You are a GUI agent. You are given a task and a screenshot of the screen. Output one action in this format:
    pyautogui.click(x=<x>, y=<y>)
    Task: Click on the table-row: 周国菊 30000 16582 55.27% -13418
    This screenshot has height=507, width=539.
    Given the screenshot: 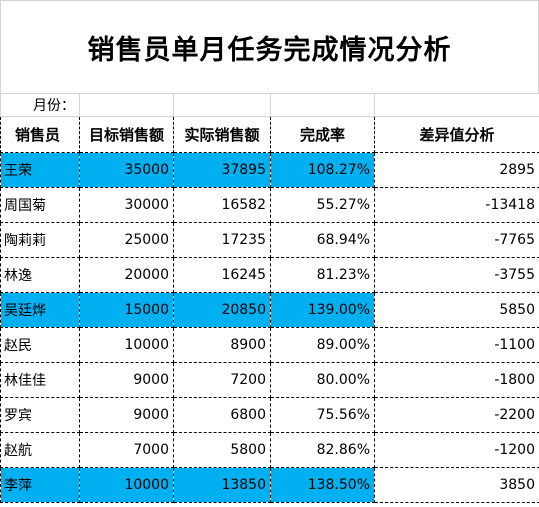 What is the action you would take?
    pyautogui.click(x=269, y=205)
    